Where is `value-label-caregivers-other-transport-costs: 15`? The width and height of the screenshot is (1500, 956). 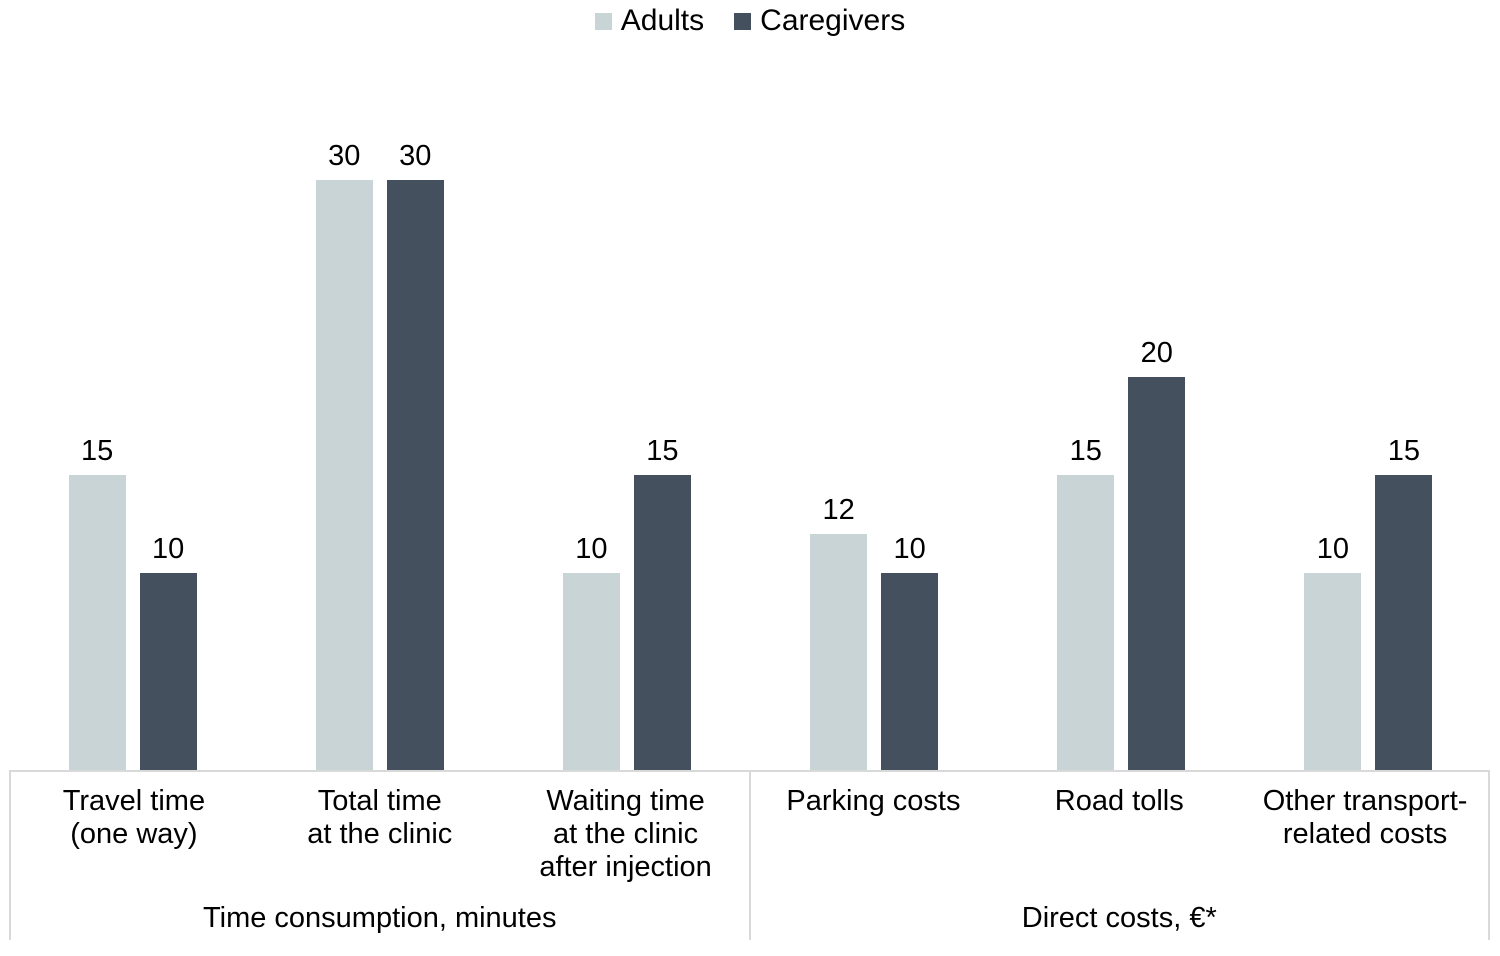
value-label-caregivers-other-transport-costs: 15 is located at coordinates (1404, 451).